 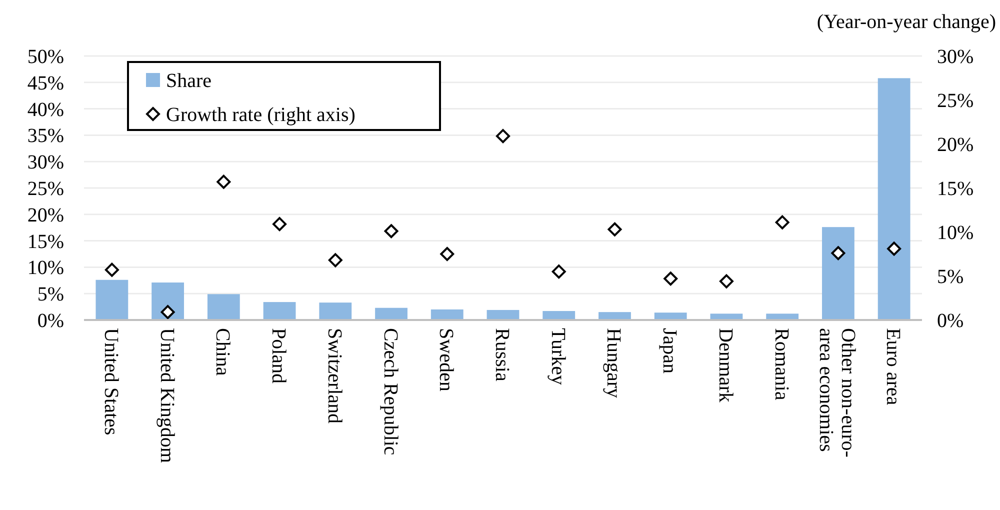 I want to click on x-tick-label: Russia, so click(x=502, y=355).